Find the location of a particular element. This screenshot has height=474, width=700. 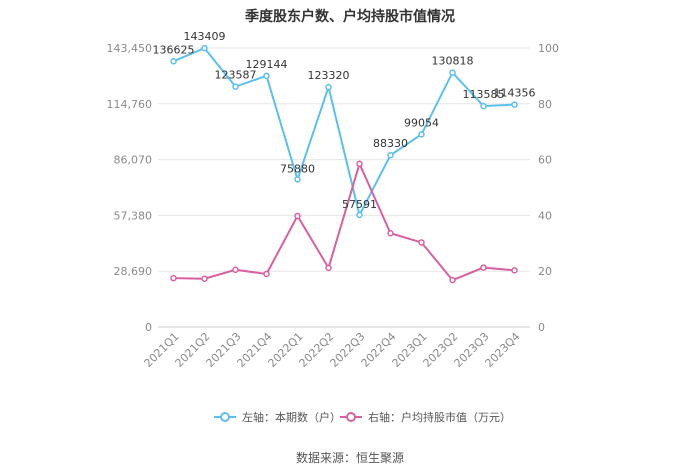

left-tick-label: 114,760 is located at coordinates (130, 104).